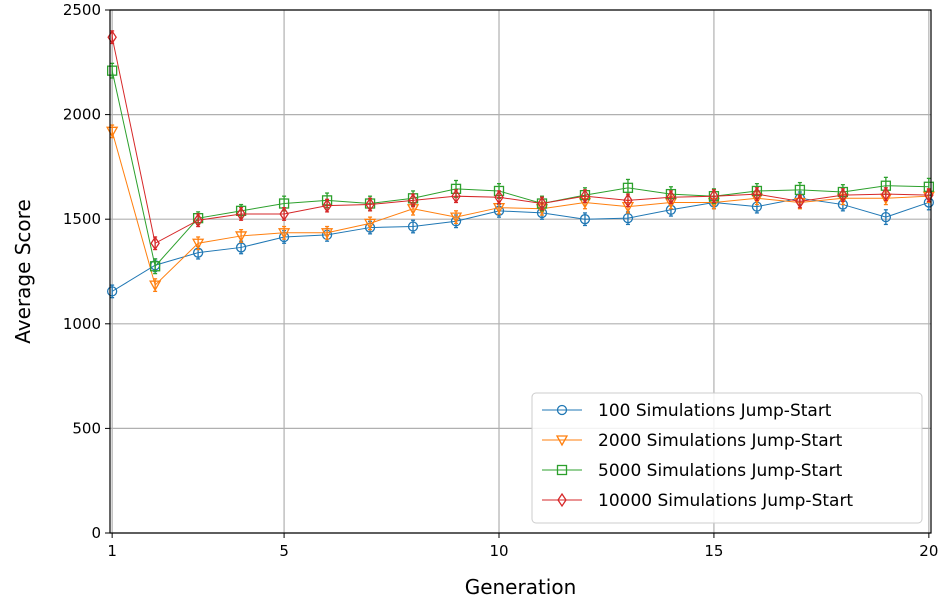  I want to click on y-tick-label: 2000, so click(82, 115).